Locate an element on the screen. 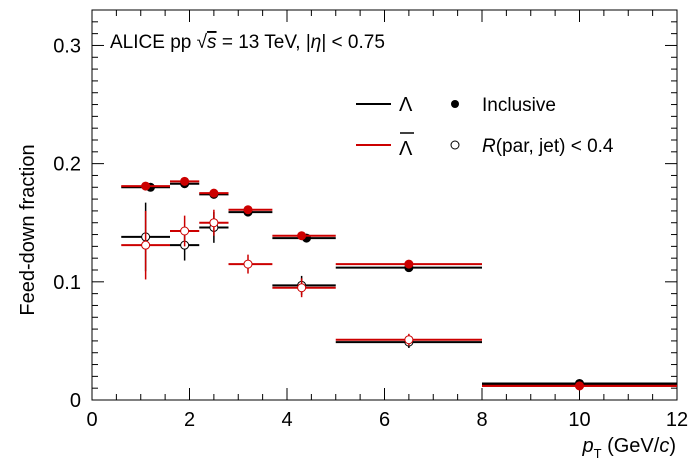  y-tick-label: 0 is located at coordinates (75, 401).